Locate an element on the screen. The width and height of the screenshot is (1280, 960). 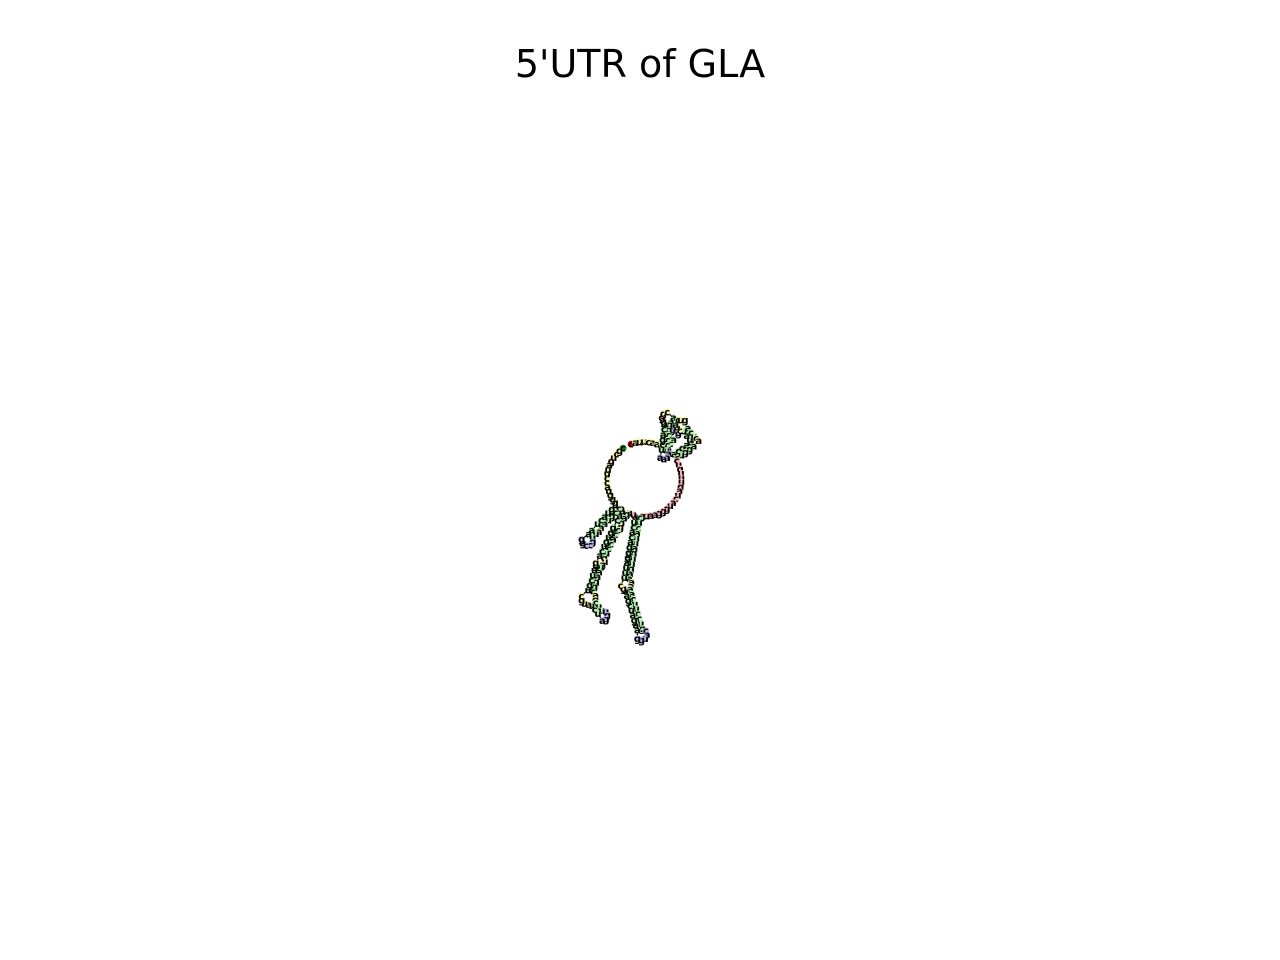
nucleotide-46: a is located at coordinates (663, 435).